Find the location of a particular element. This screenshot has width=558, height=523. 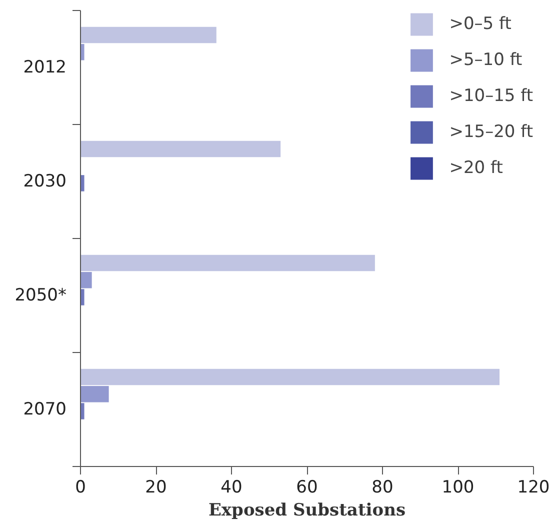

x-tick-label: 60 is located at coordinates (307, 488).